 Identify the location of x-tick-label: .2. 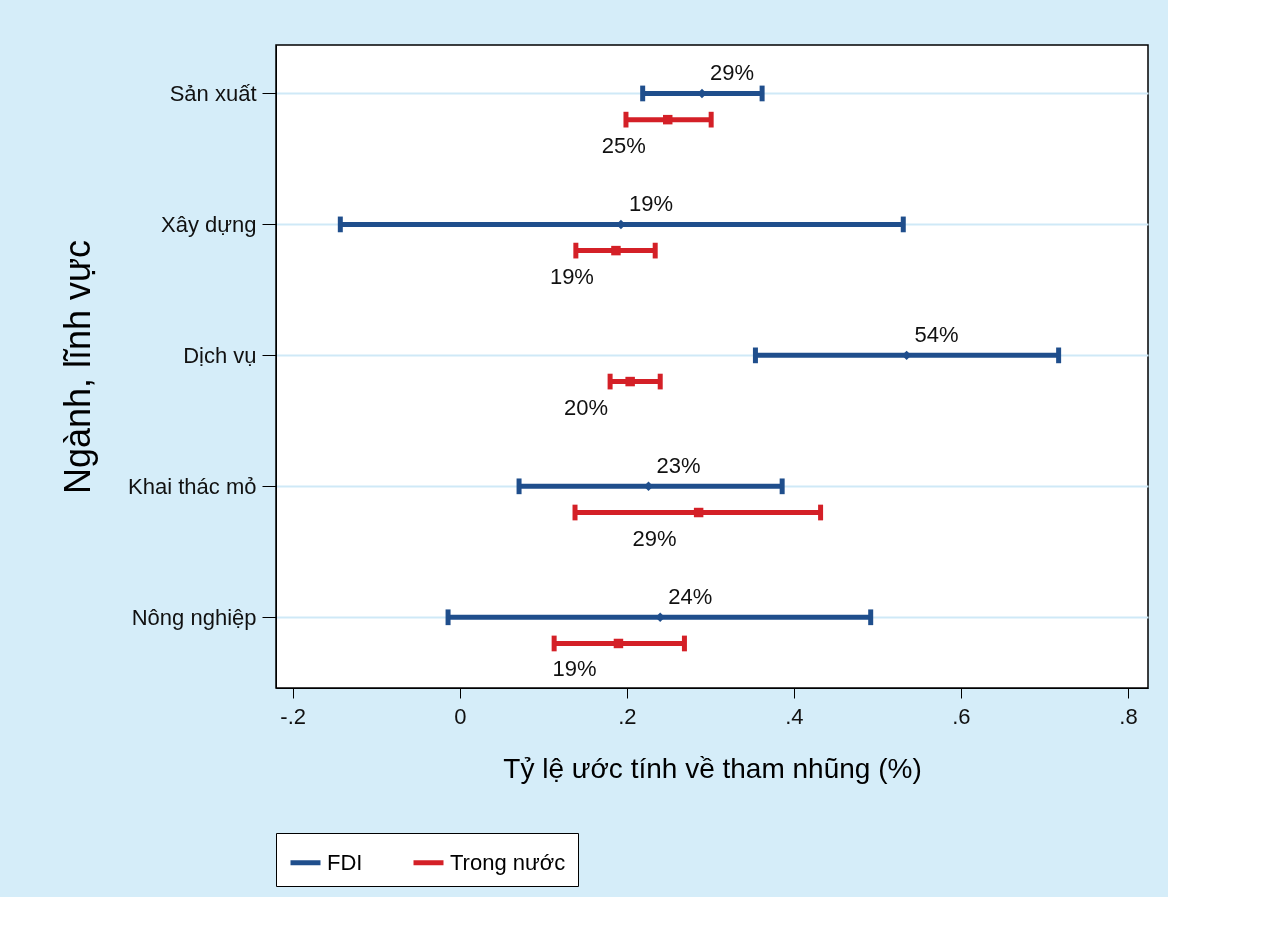
(627, 716).